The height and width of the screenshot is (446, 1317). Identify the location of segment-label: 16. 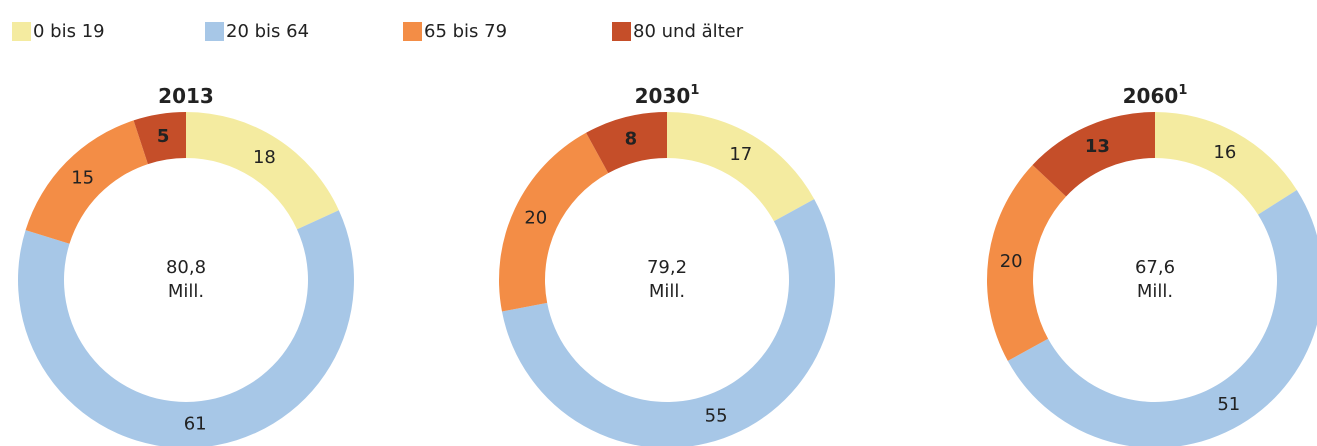
(1224, 152).